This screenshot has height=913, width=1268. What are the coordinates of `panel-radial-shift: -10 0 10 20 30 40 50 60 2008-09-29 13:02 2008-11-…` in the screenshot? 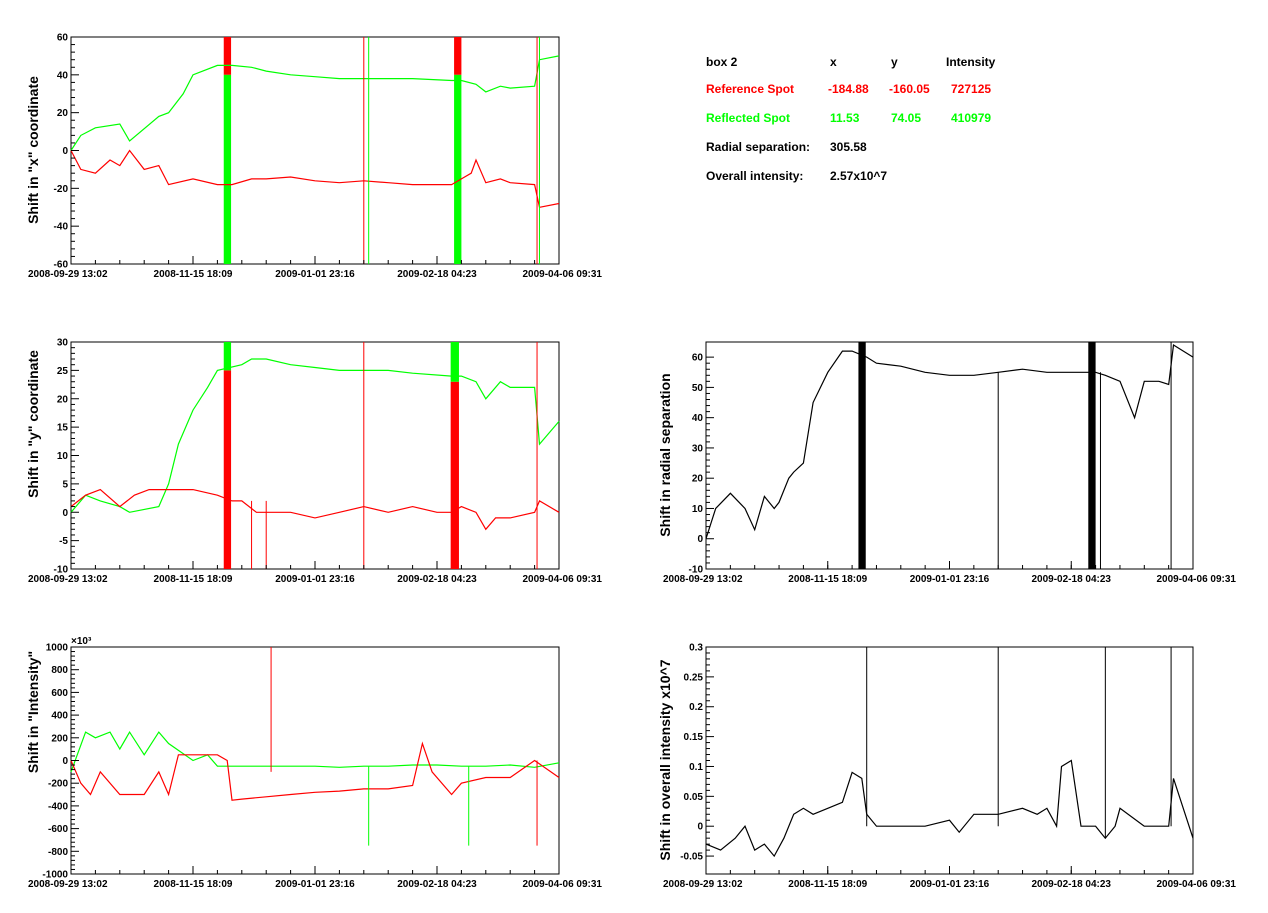 It's located at (946, 463).